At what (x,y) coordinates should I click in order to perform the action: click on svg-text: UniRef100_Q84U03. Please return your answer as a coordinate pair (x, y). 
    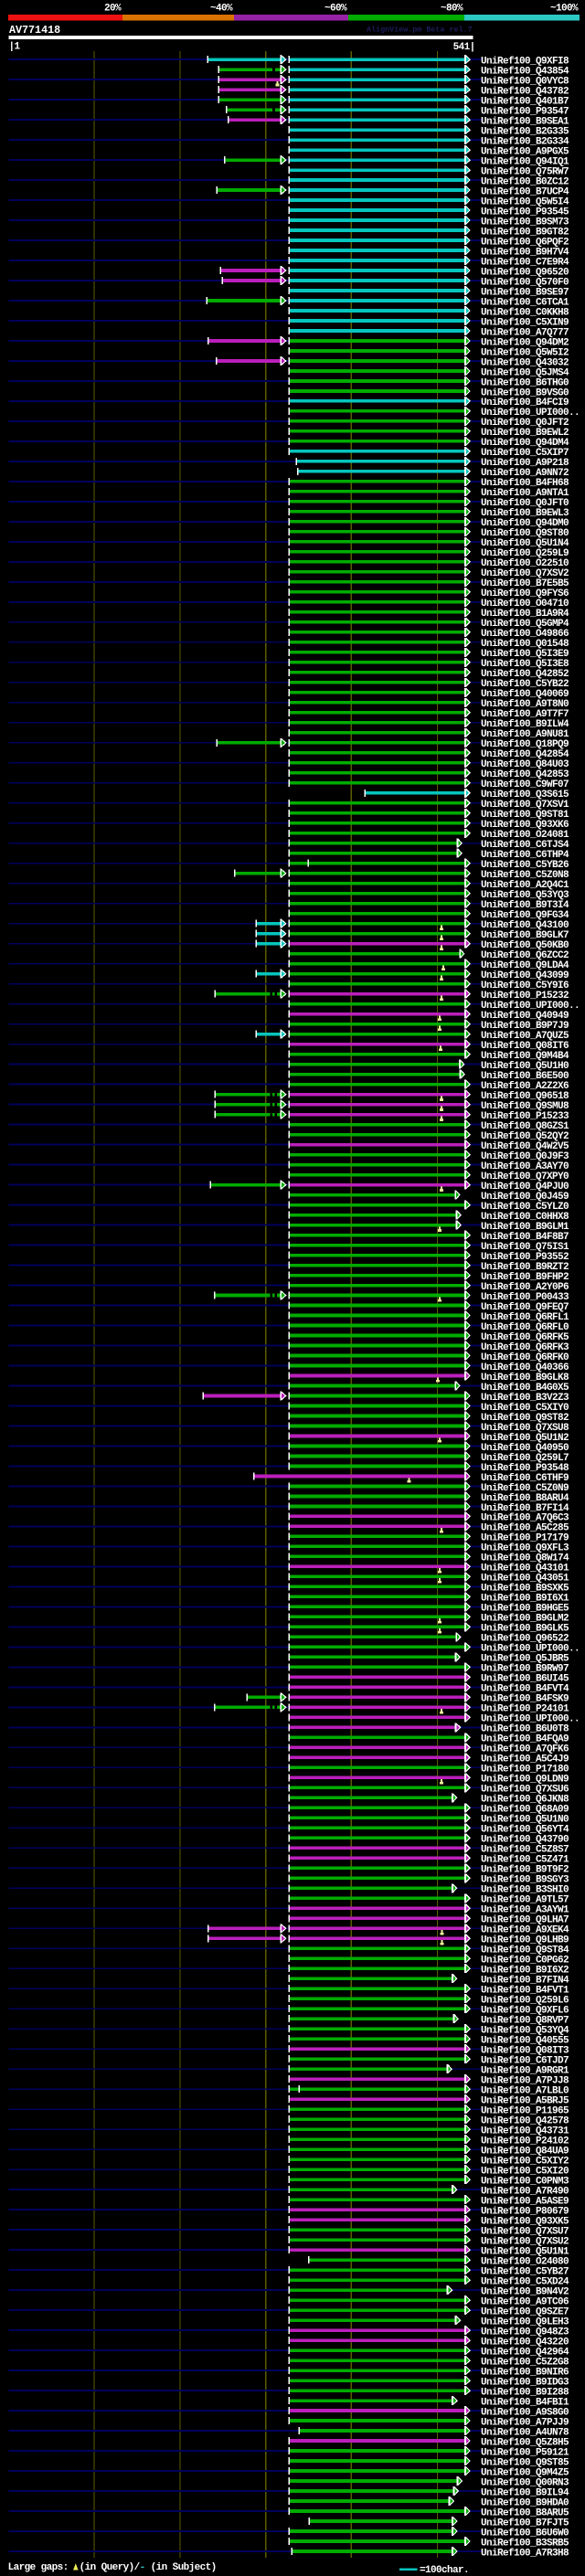
    Looking at the image, I should click on (525, 764).